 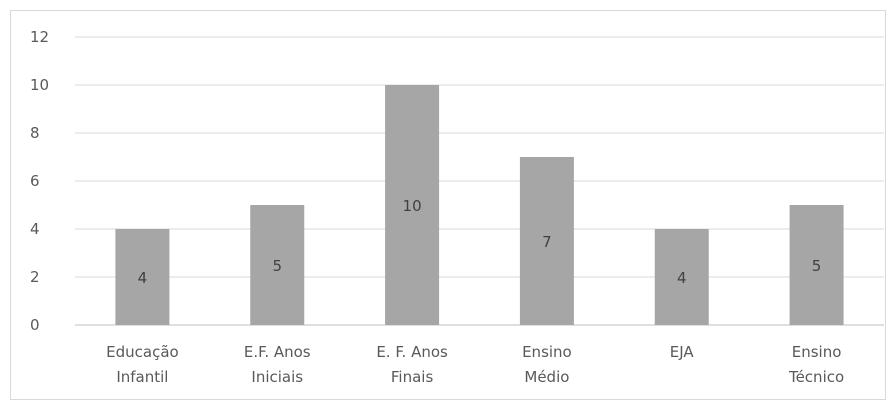 What do you see at coordinates (816, 364) in the screenshot?
I see `x-tick-label: Ensino Técnico` at bounding box center [816, 364].